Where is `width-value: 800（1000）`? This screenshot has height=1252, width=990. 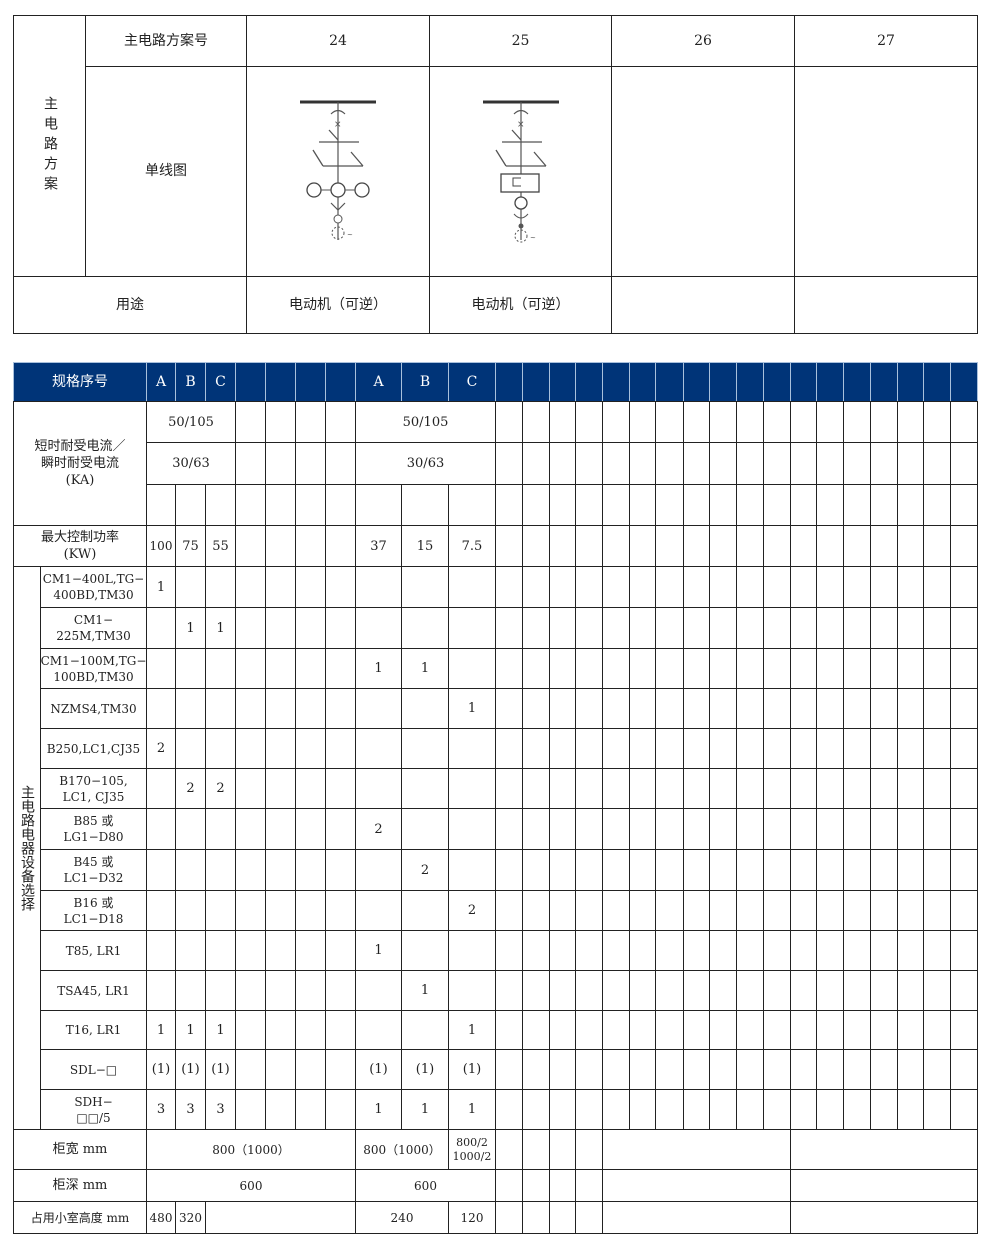
width-value: 800（1000） is located at coordinates (402, 1149).